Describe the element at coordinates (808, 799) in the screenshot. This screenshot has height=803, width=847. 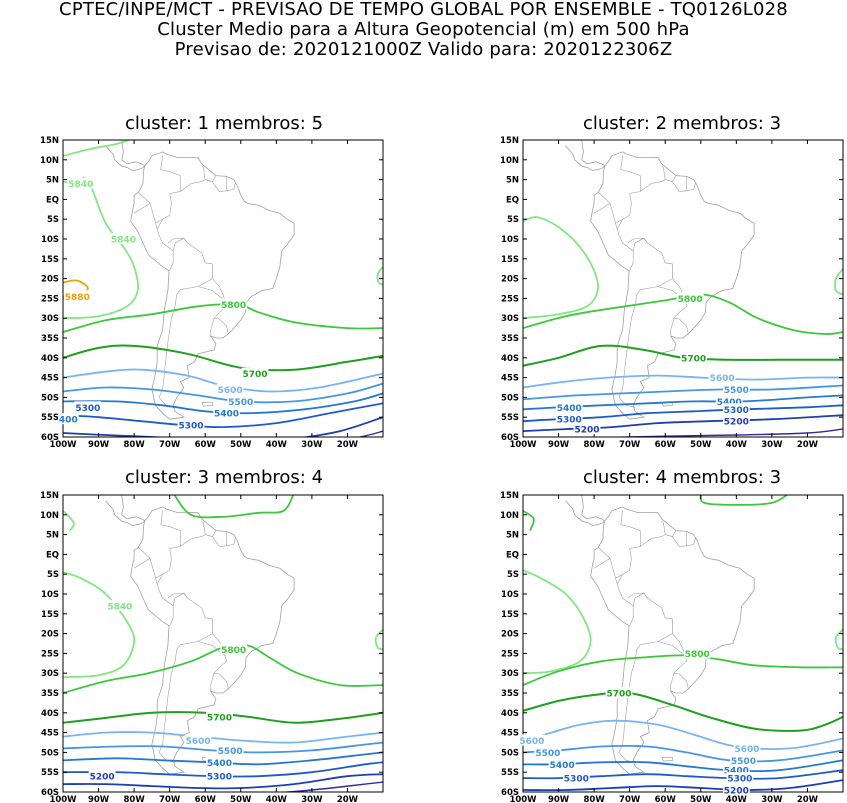
I see `lon-tick-label: 20W` at that location.